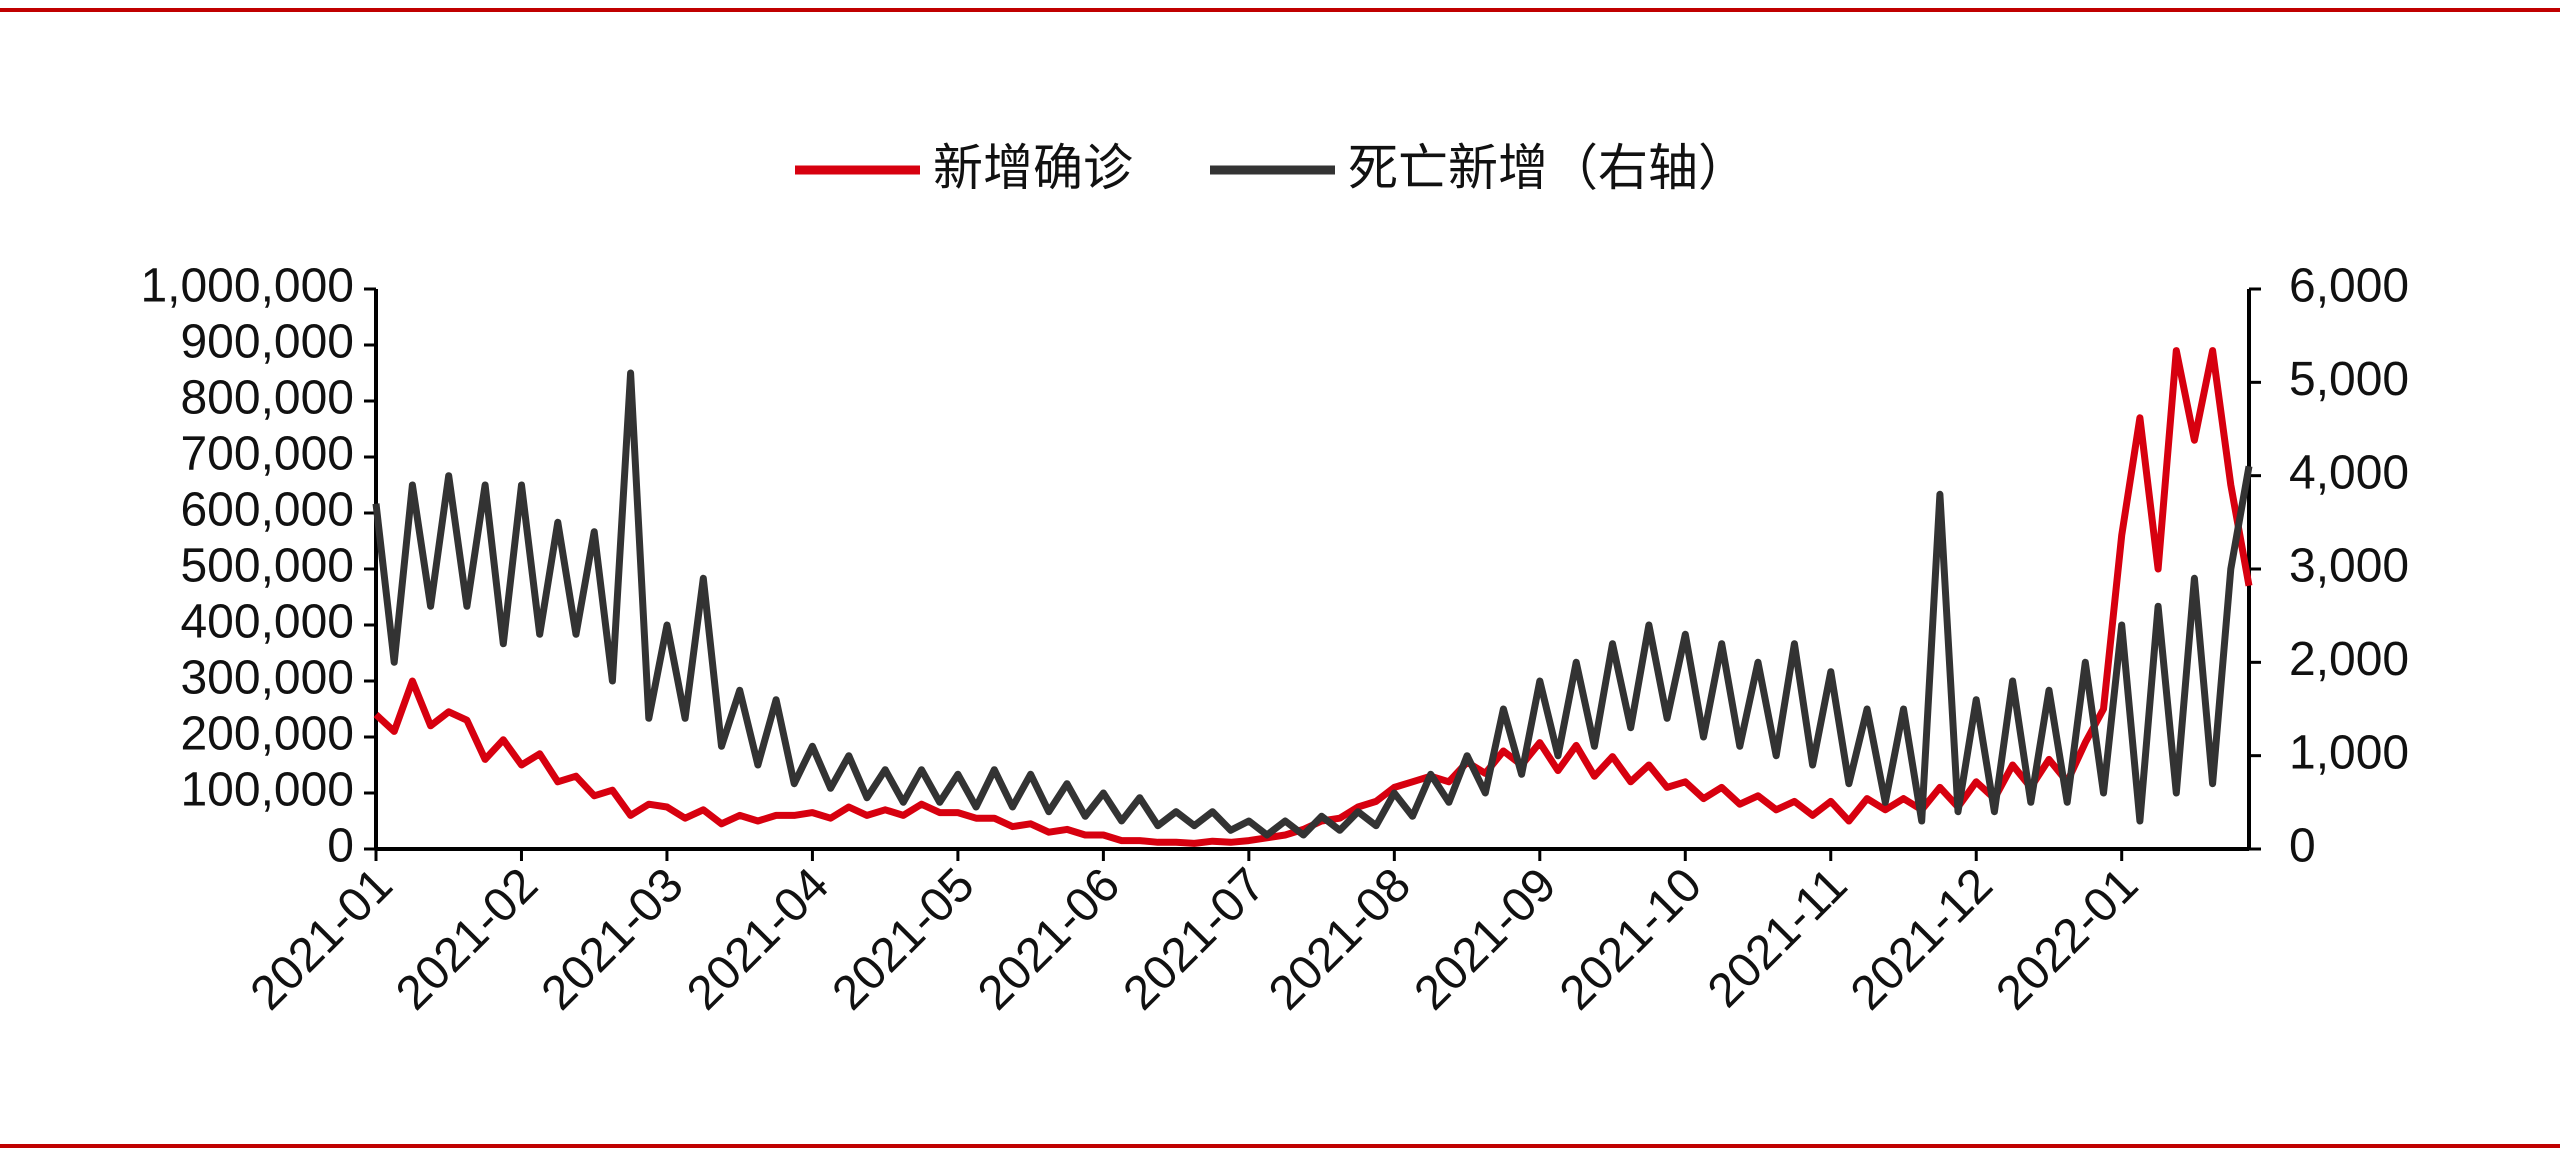 This screenshot has height=1160, width=2560. I want to click on x-tick-label: 2021-04, so click(758, 939).